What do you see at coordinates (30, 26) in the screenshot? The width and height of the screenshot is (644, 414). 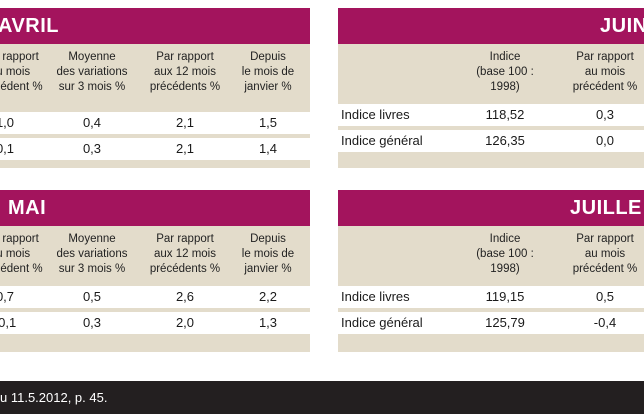 I see `month-title: AVRIL` at bounding box center [30, 26].